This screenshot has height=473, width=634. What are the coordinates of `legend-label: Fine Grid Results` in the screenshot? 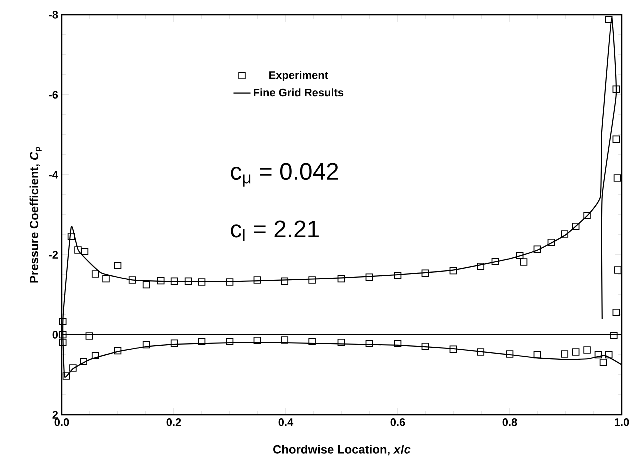 It's located at (299, 92).